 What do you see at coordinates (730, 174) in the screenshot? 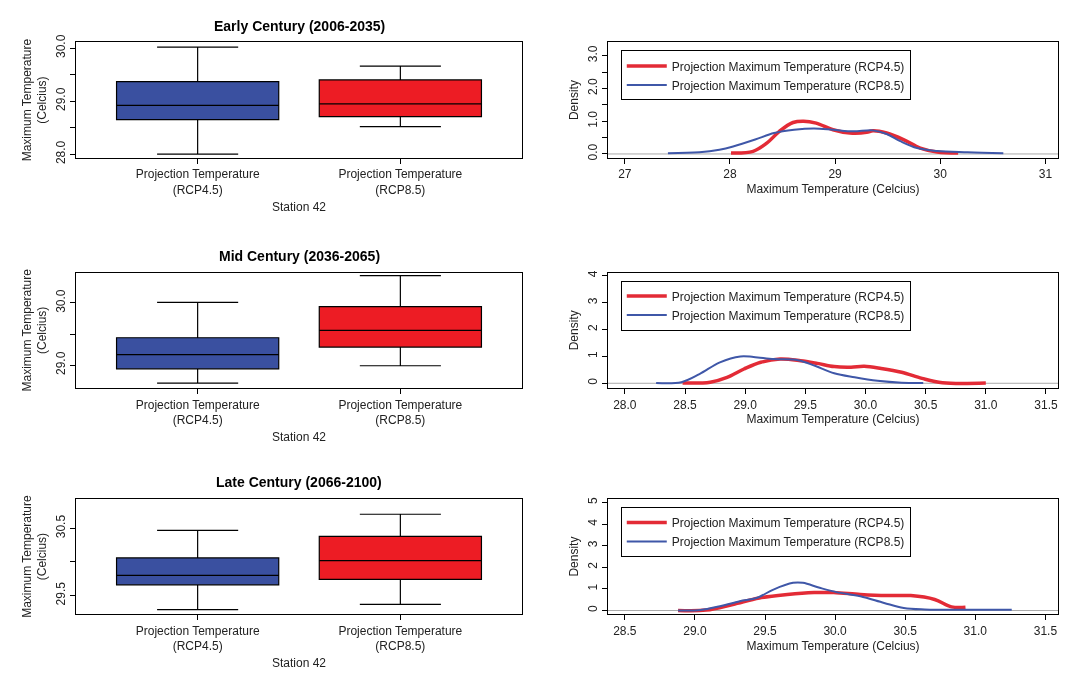
I see `x-tick-label: 28` at bounding box center [730, 174].